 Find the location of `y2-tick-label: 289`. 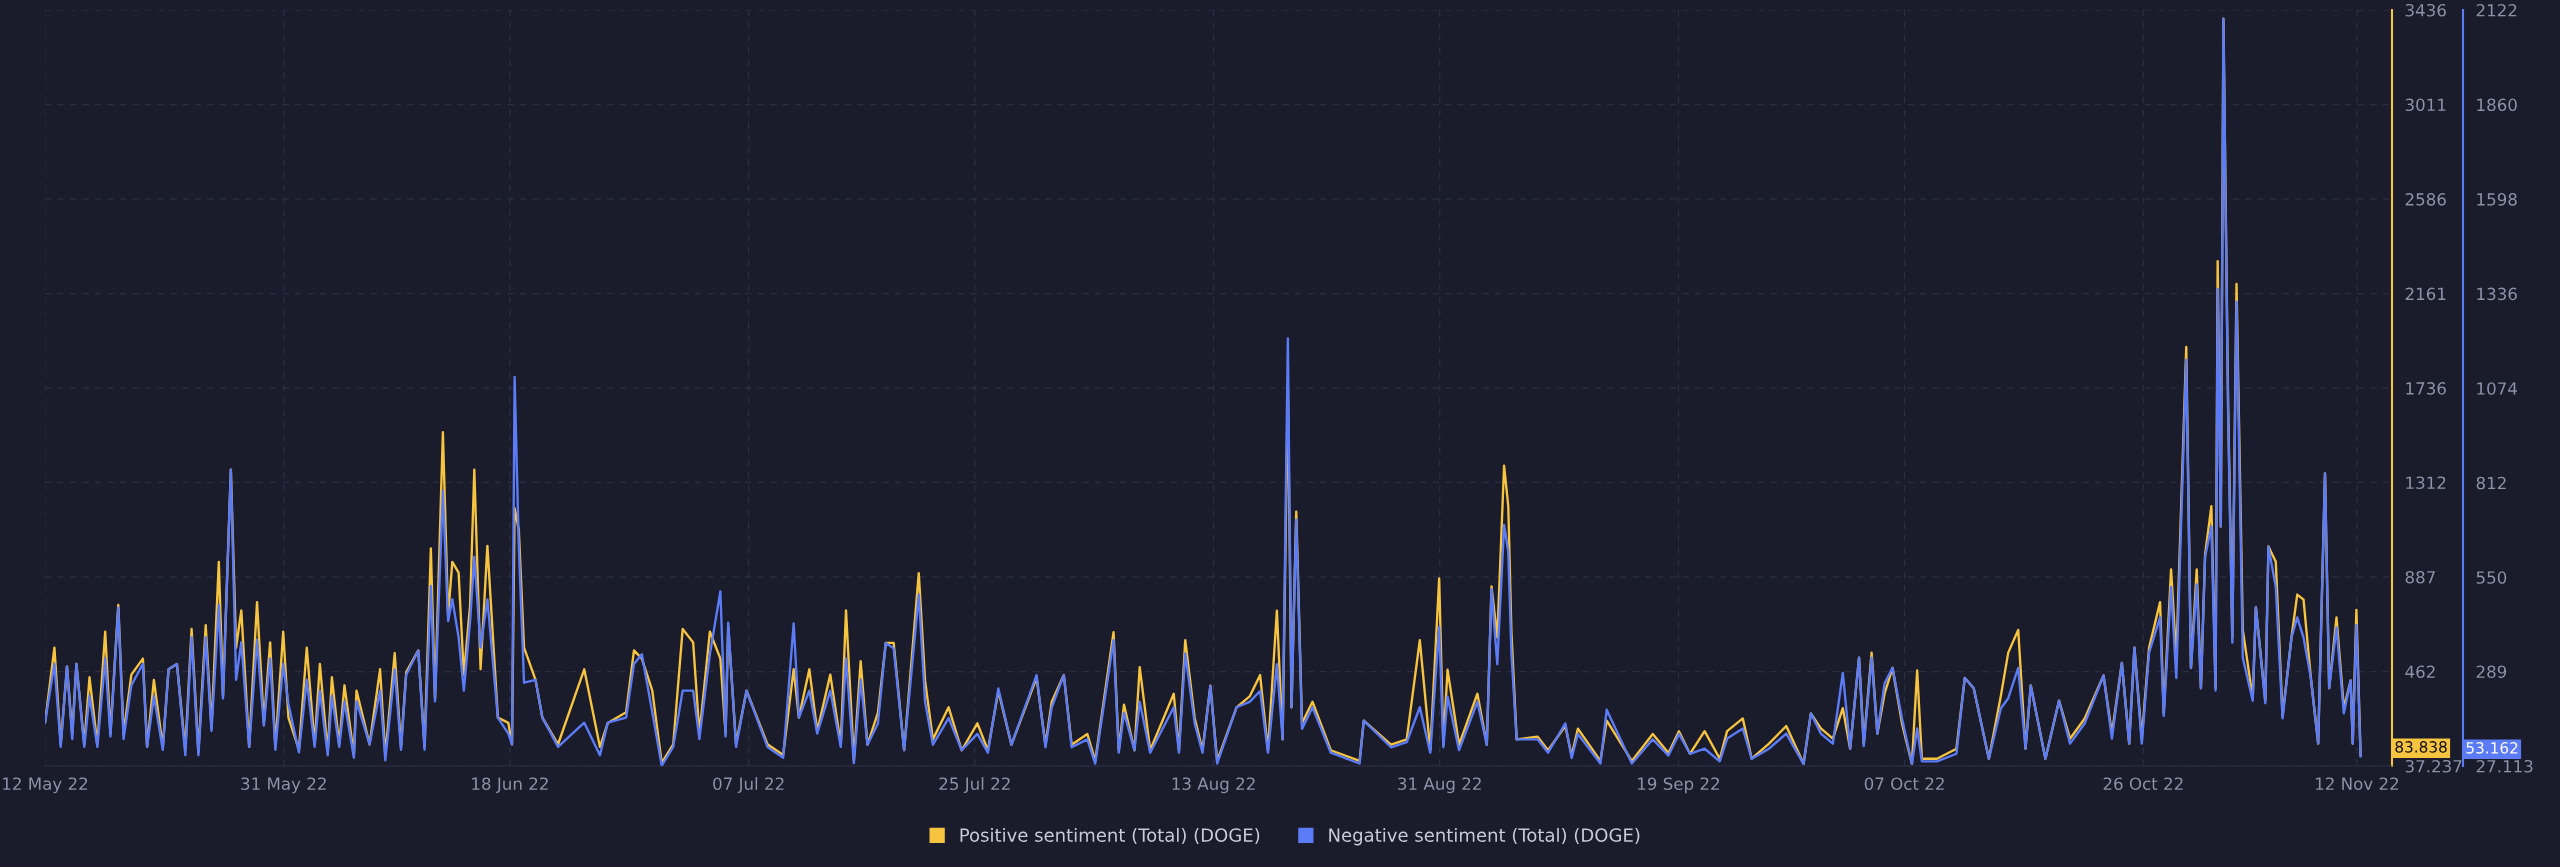

y2-tick-label: 289 is located at coordinates (2491, 672).